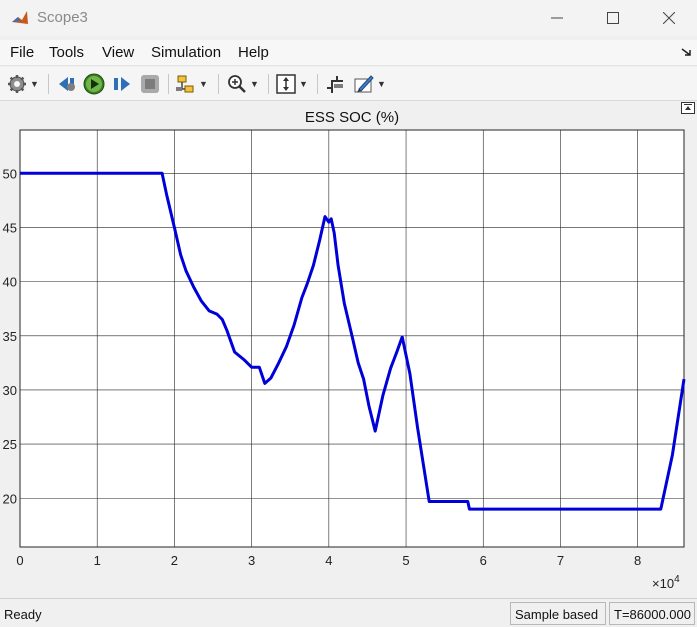 This screenshot has width=697, height=627. I want to click on window-title: Scope3, so click(62, 17).